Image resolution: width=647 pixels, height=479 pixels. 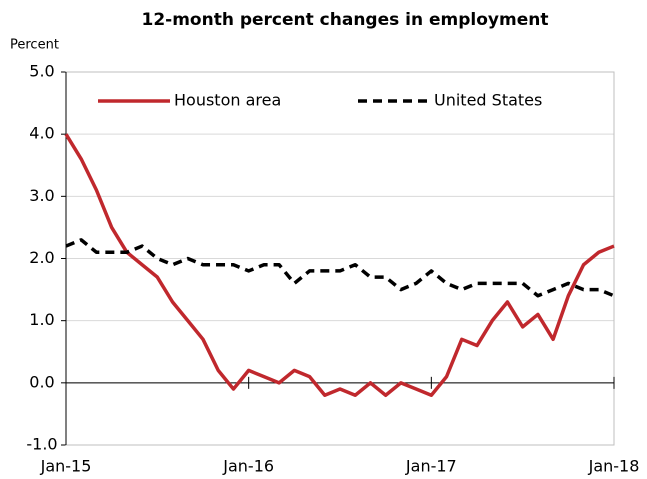 I want to click on y-tick-label: -1.0, so click(x=41, y=444).